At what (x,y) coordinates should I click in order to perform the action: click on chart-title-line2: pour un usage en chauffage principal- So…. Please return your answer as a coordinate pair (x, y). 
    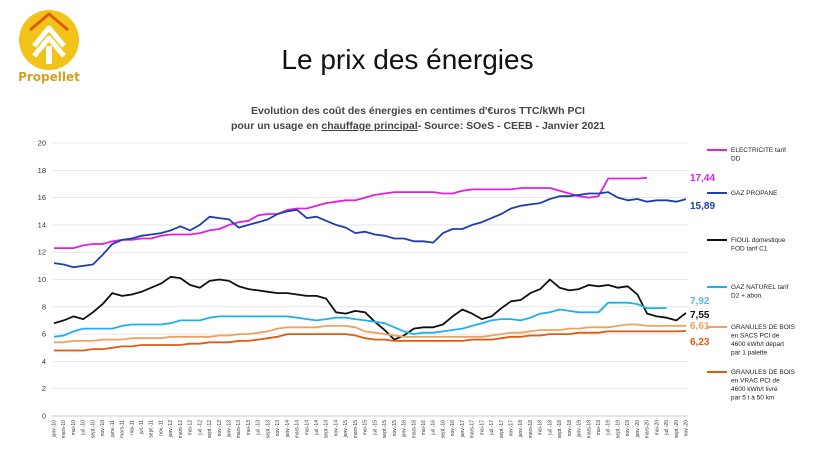
    Looking at the image, I should click on (418, 126).